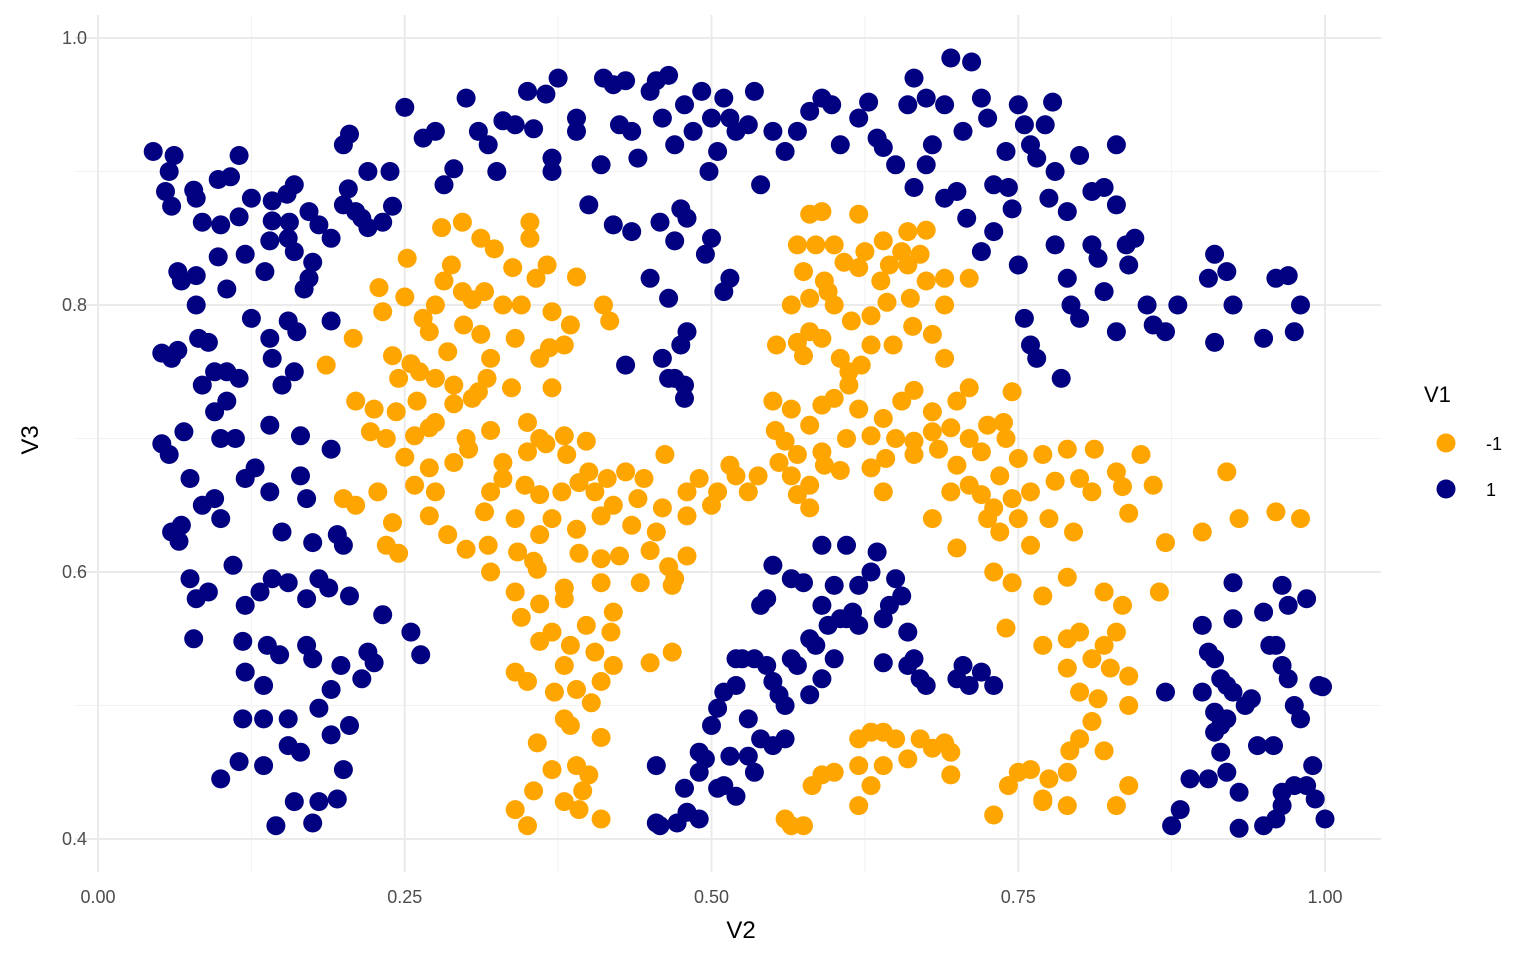  What do you see at coordinates (74, 305) in the screenshot?
I see `y-tick-label: 0.8` at bounding box center [74, 305].